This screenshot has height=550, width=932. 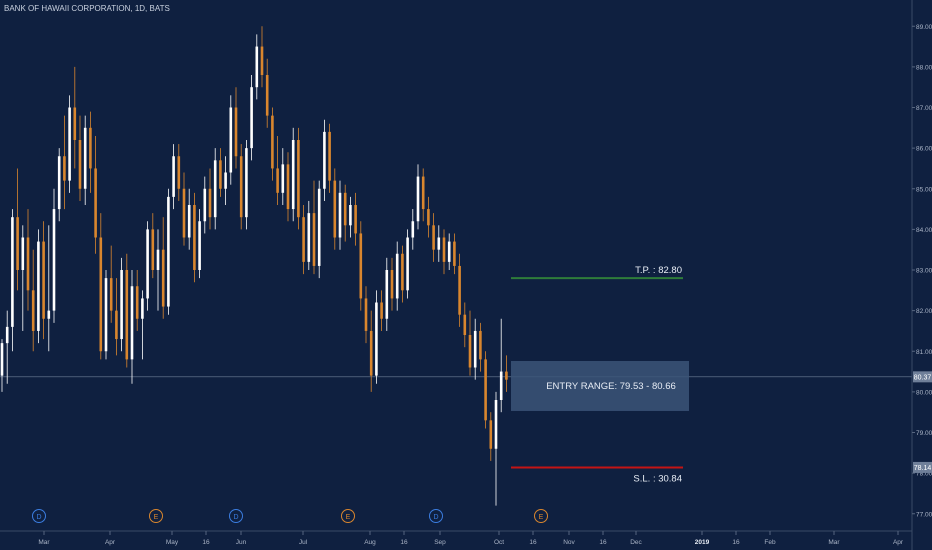 I want to click on price-tick-label: 84.00, so click(x=924, y=230).